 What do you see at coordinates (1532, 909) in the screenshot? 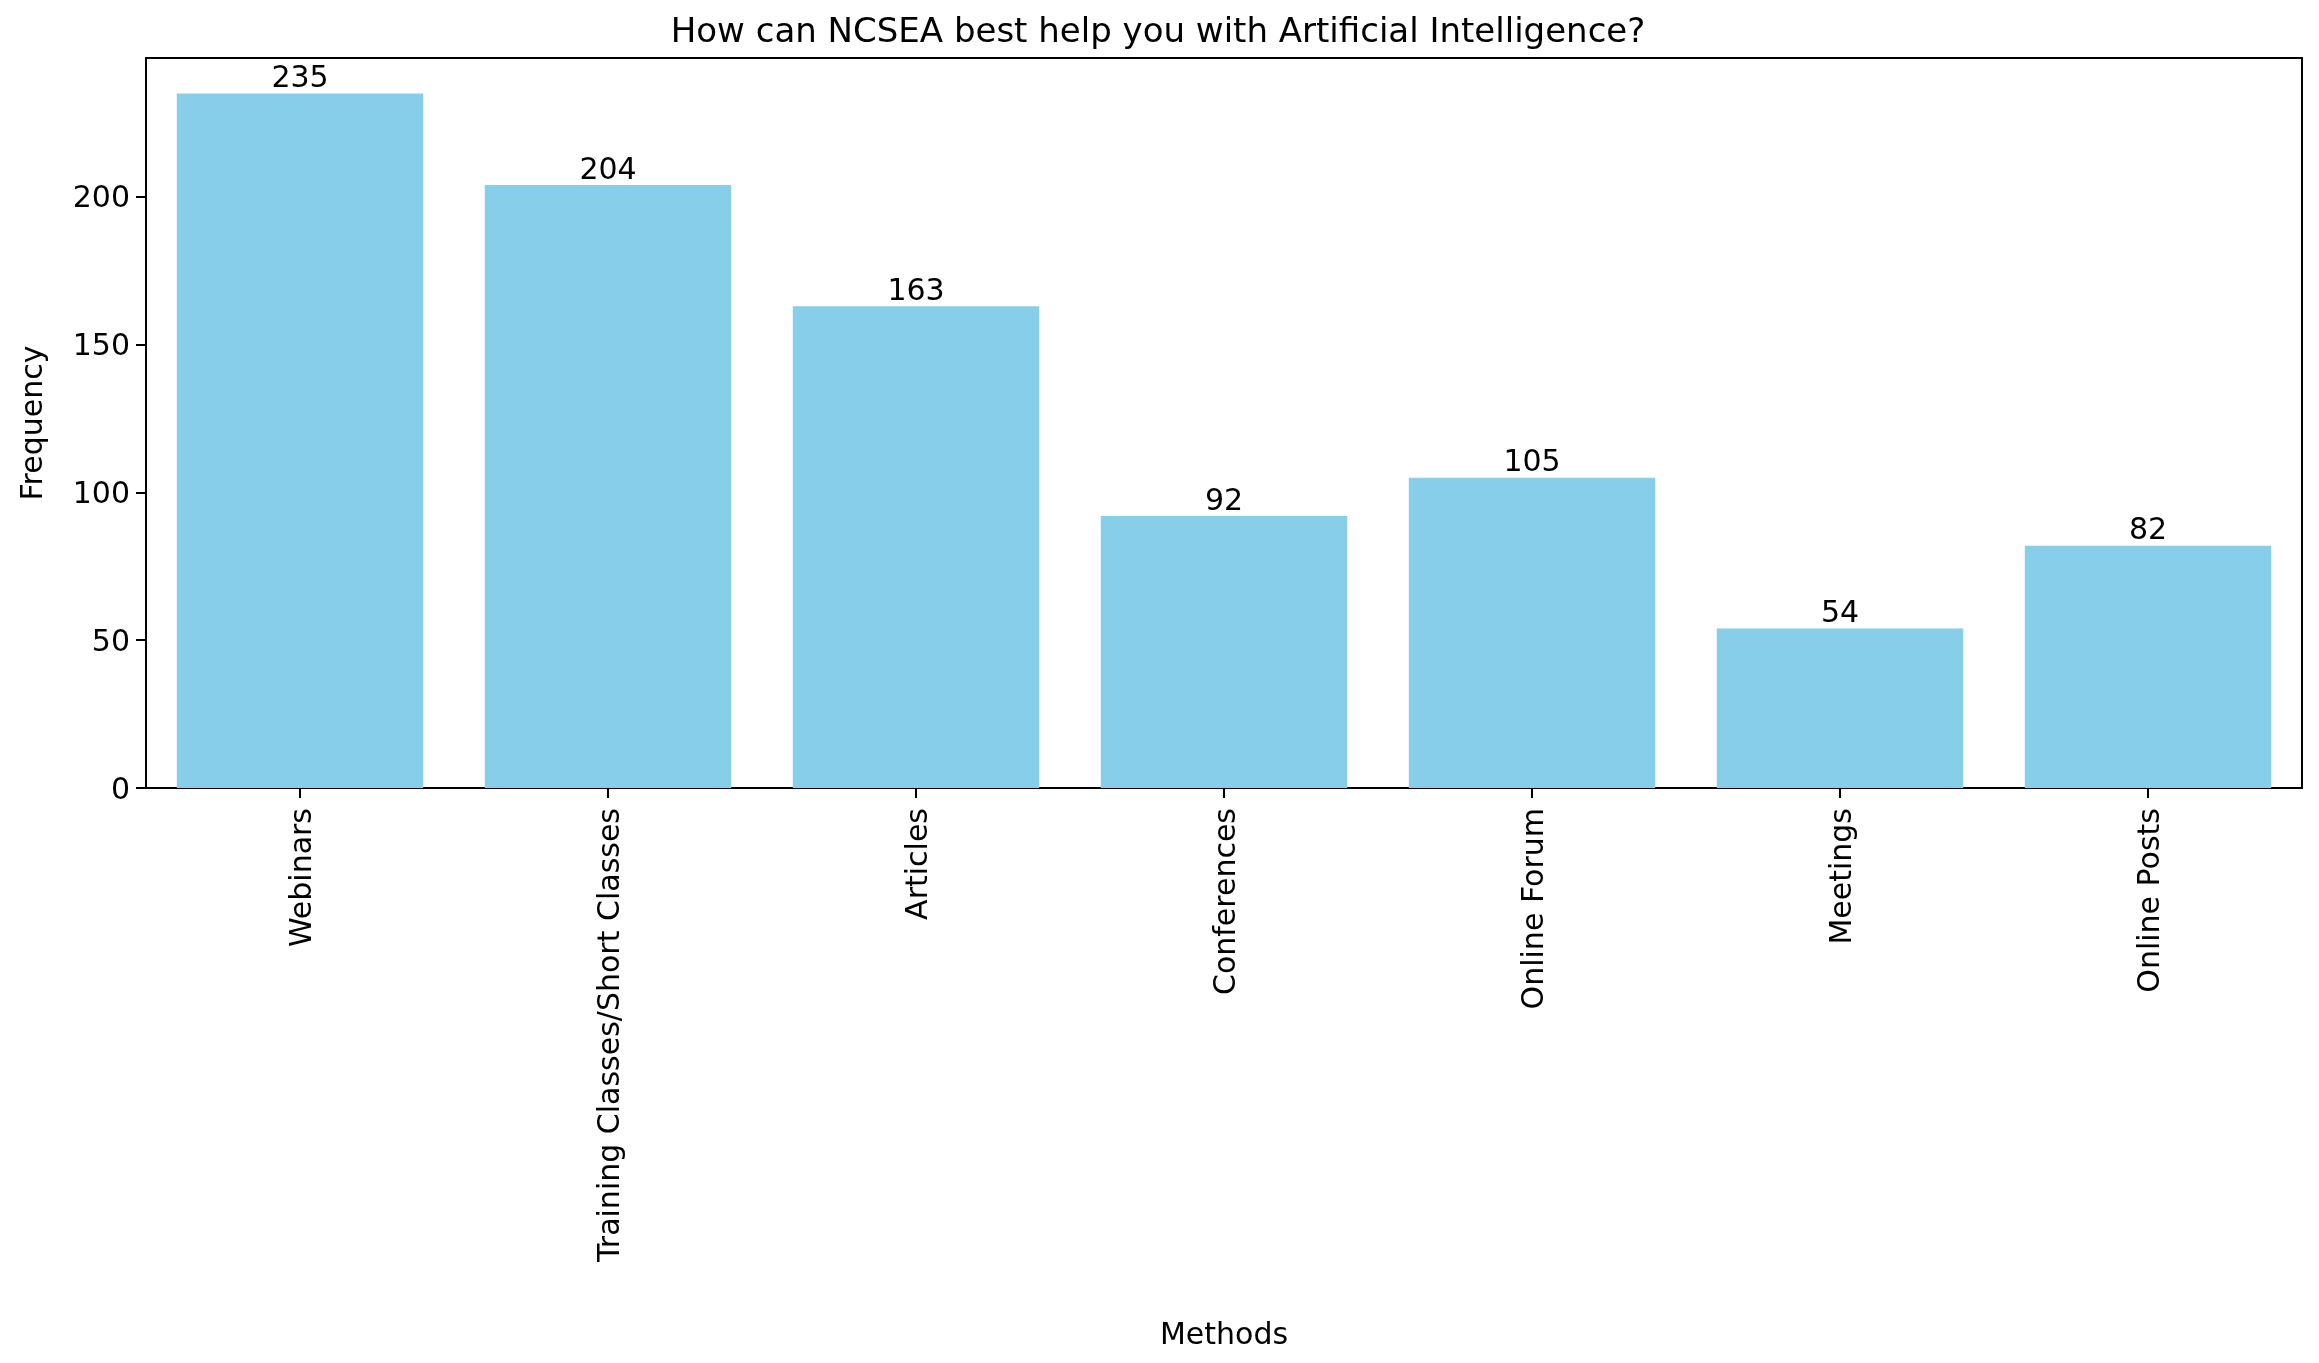
I see `x-tick-label: Online Forum` at bounding box center [1532, 909].